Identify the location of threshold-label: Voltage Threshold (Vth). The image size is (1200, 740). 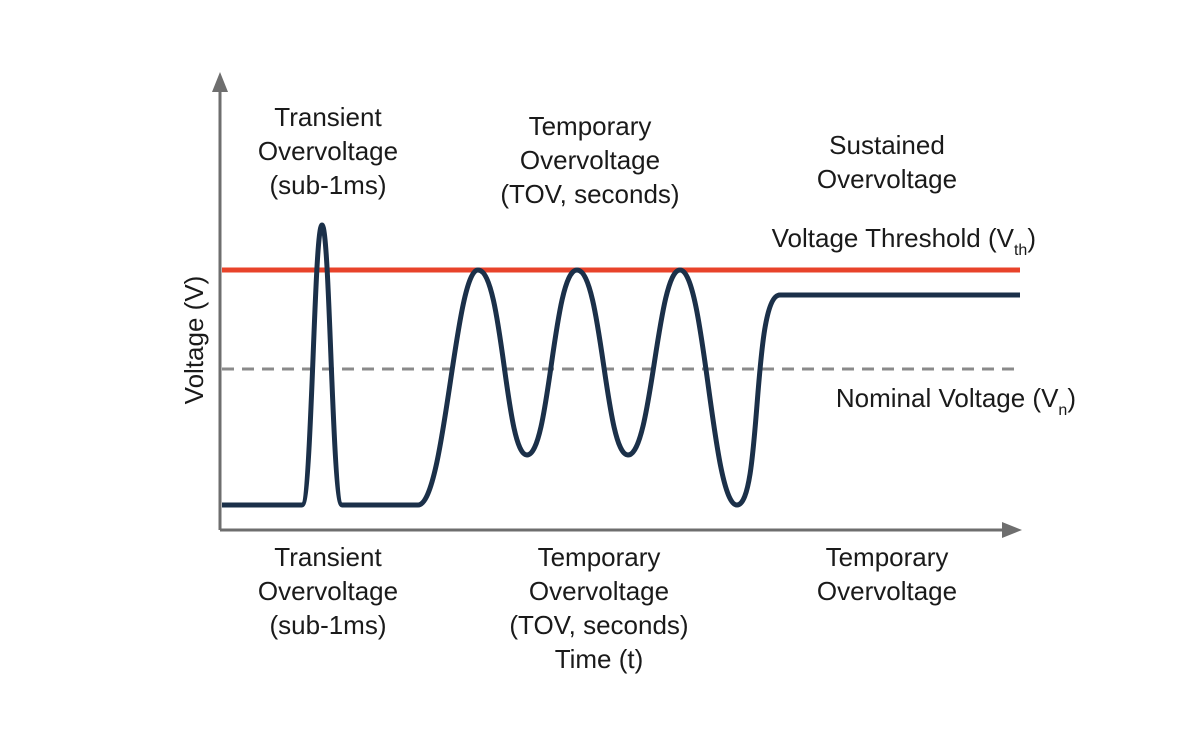
(904, 241).